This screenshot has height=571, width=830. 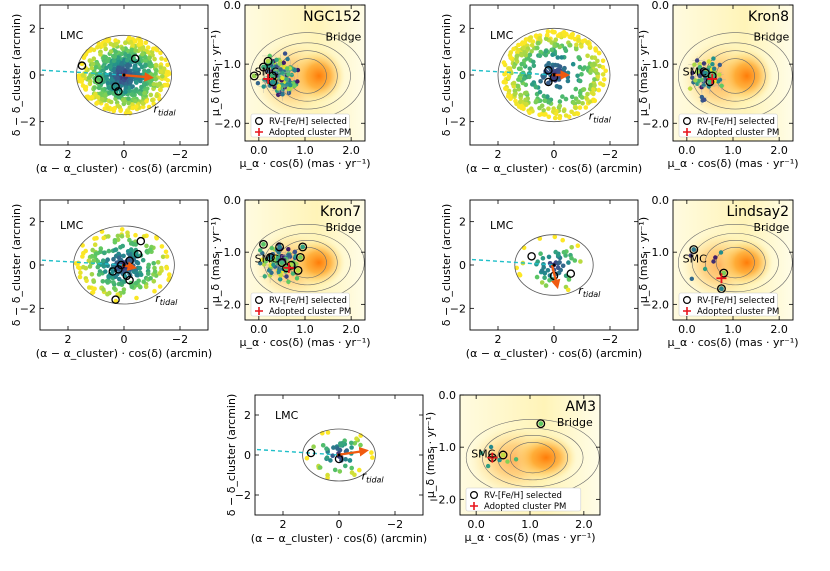 I want to click on cluster-kron8-adopted-pm-marker, so click(x=712, y=78).